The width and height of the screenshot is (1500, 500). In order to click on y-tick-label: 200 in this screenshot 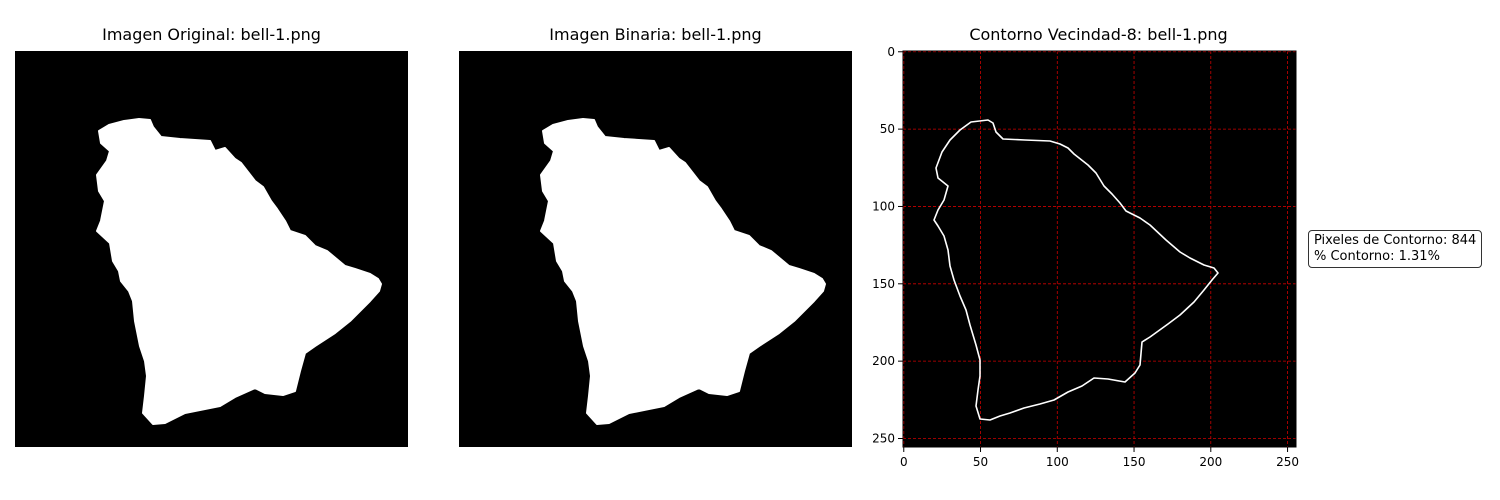, I will do `click(883, 361)`.